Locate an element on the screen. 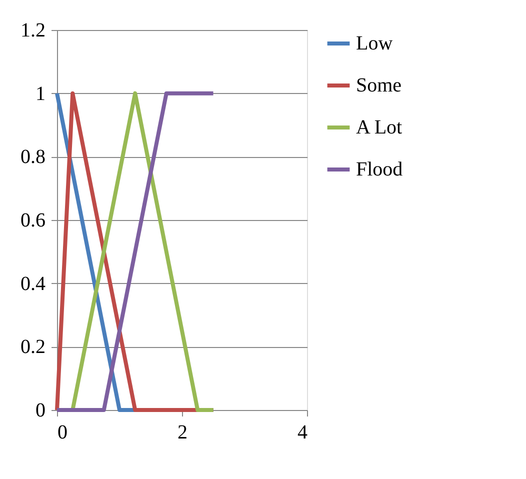 This screenshot has width=526, height=479. y-tick-label: 0 is located at coordinates (41, 411).